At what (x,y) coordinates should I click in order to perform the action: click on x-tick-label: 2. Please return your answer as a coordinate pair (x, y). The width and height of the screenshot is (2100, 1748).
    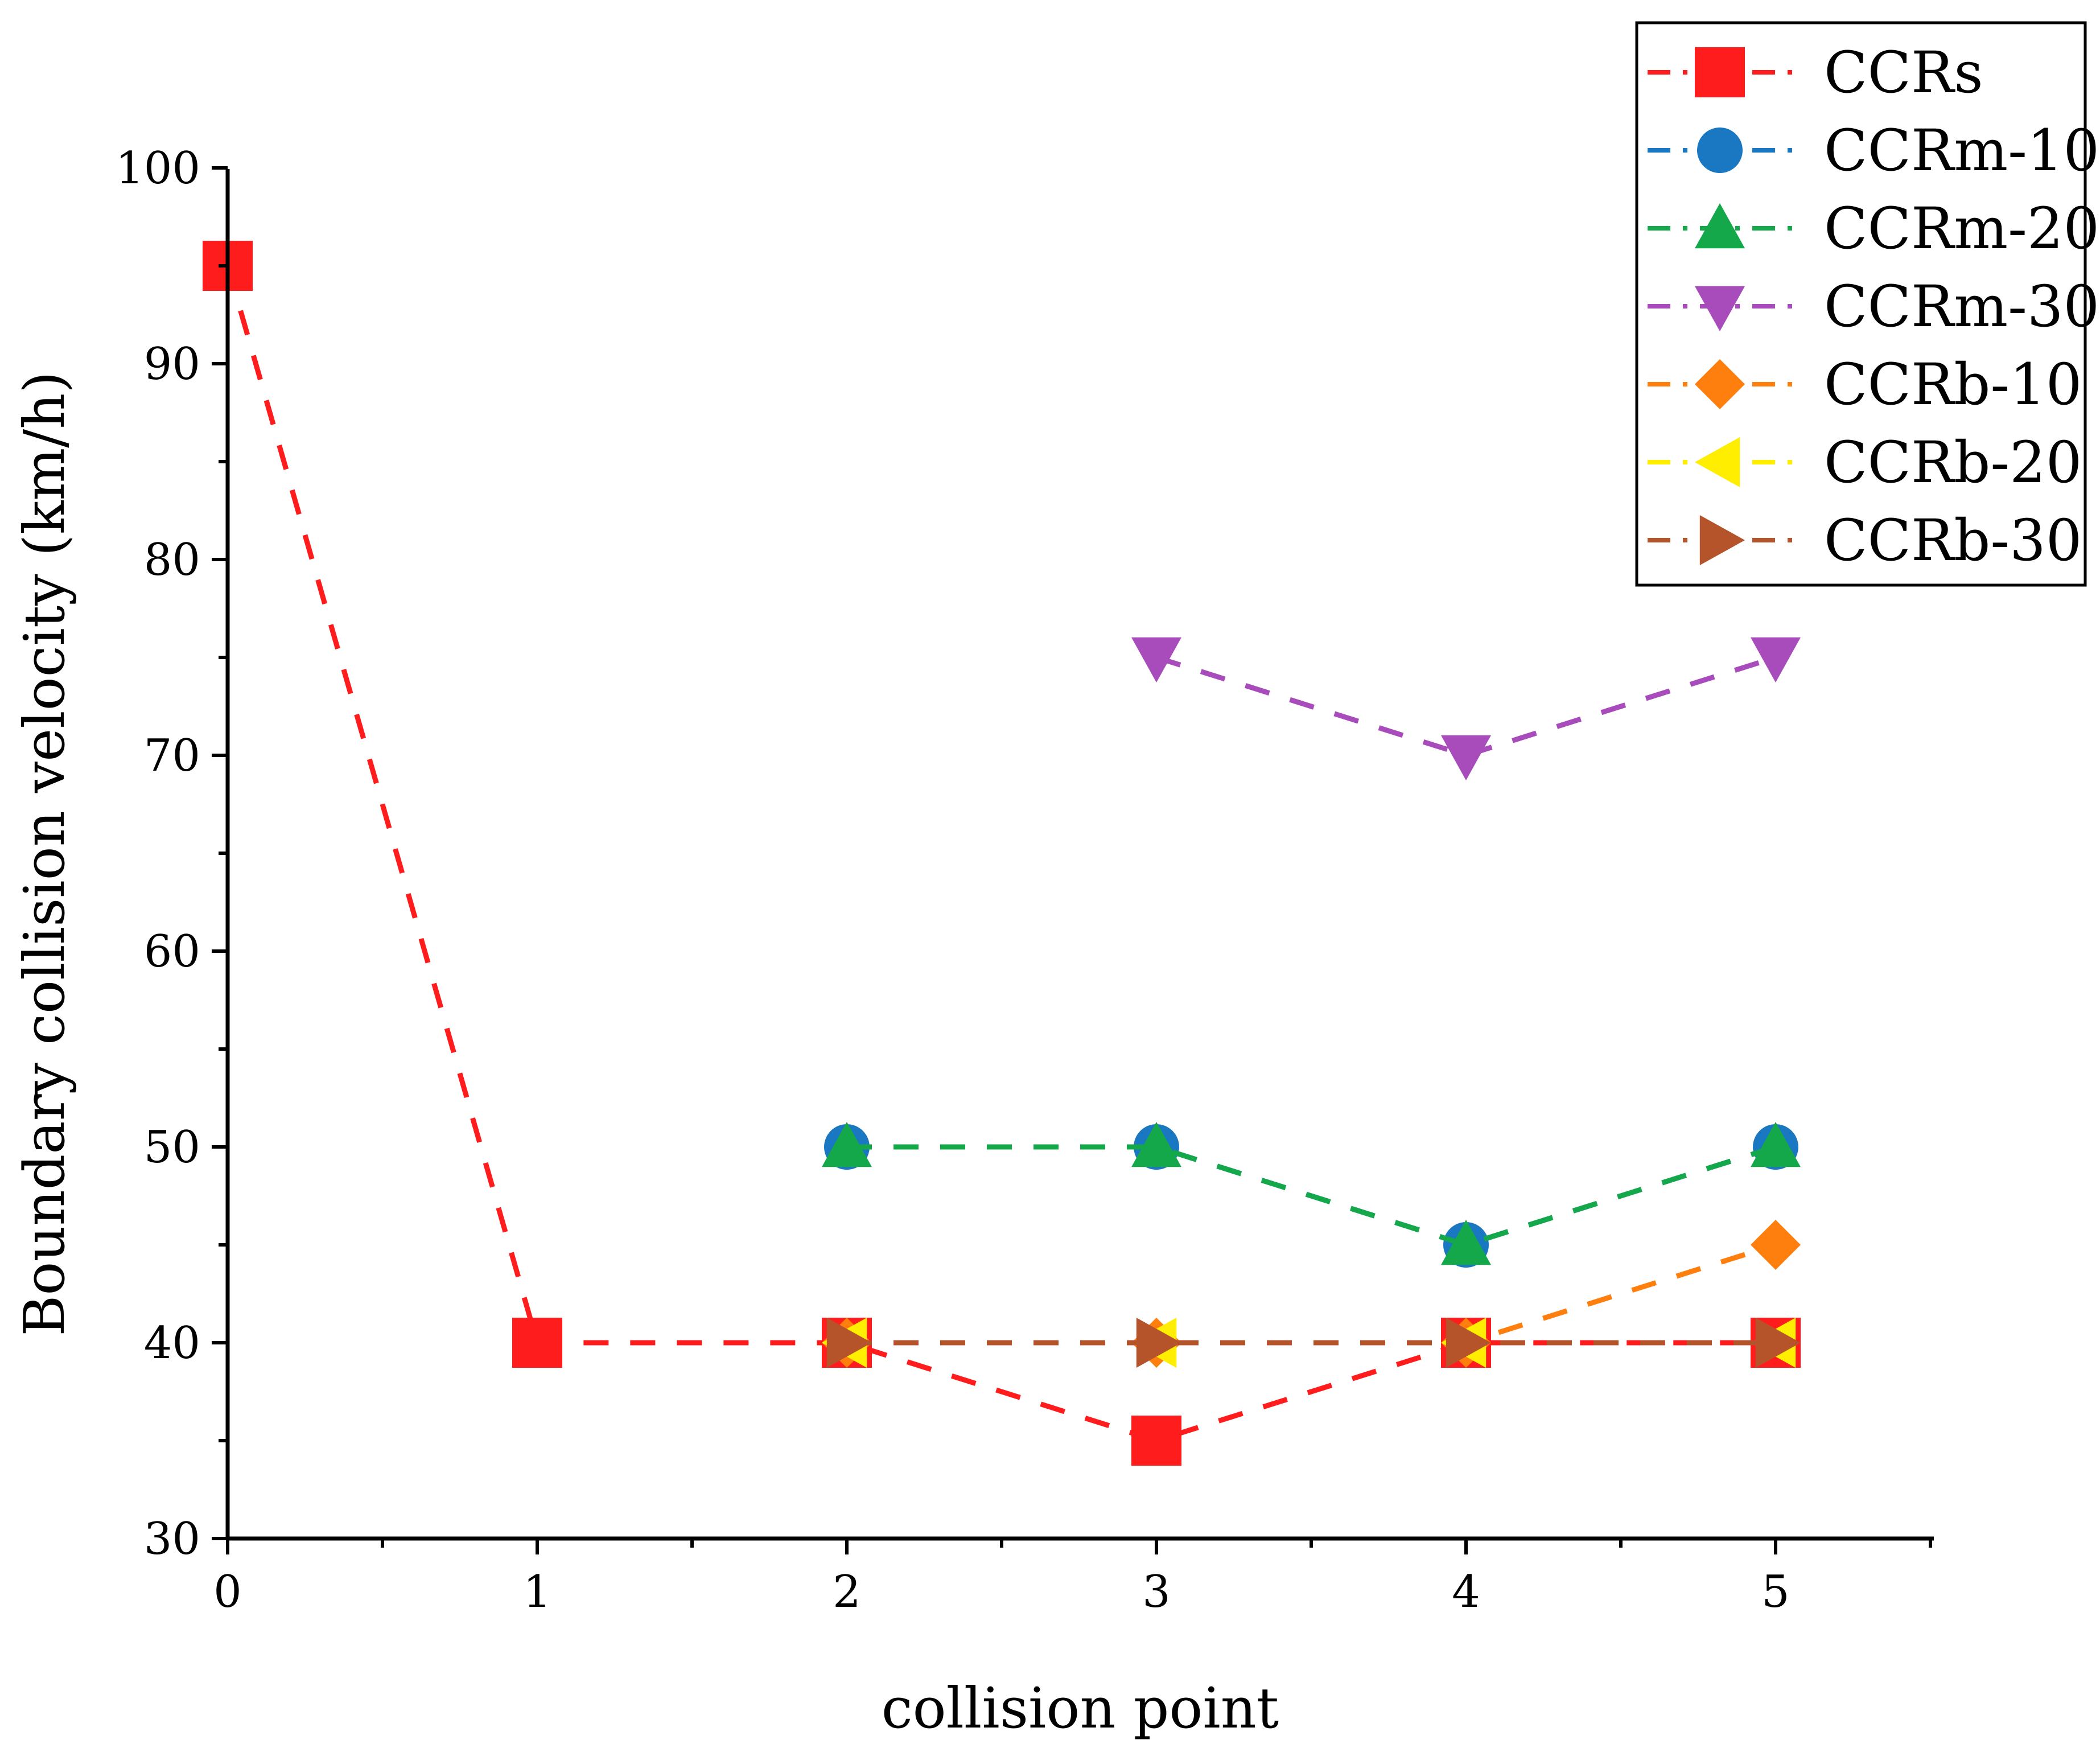
    Looking at the image, I should click on (847, 1592).